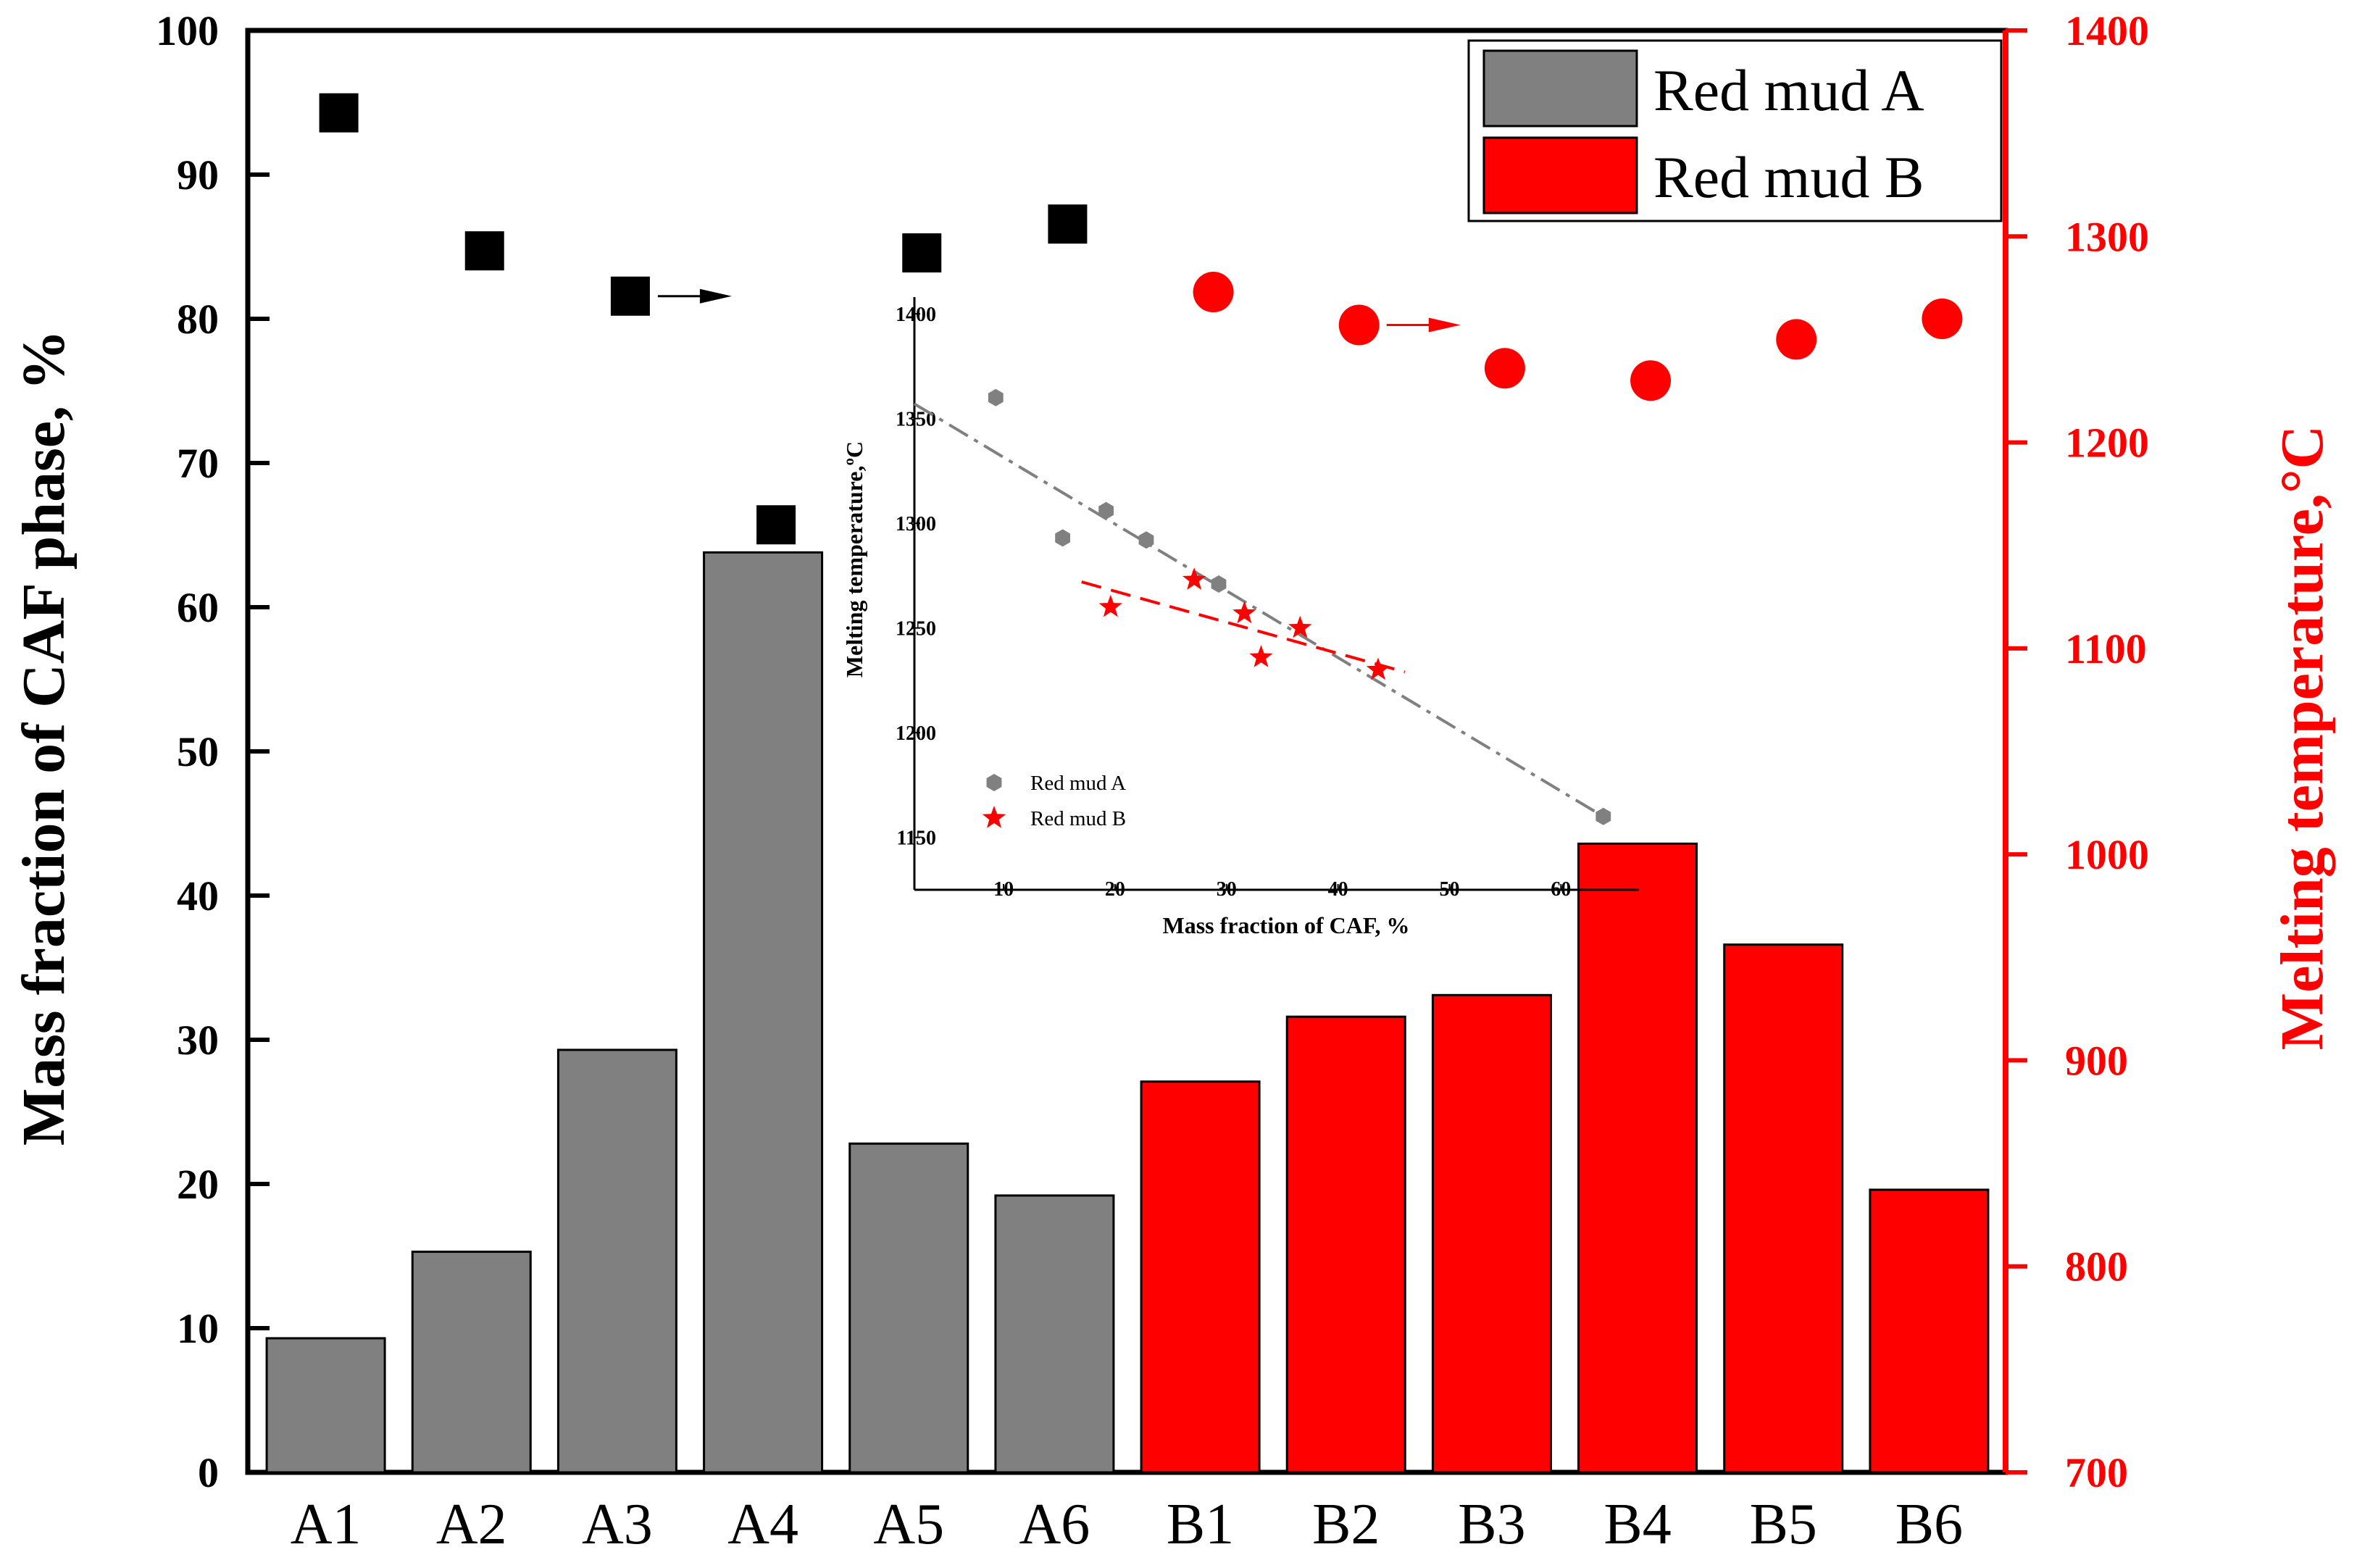 This screenshot has height=1568, width=2357. Describe the element at coordinates (2302, 737) in the screenshot. I see `y2-axis-title: Melting temperature,°C` at that location.